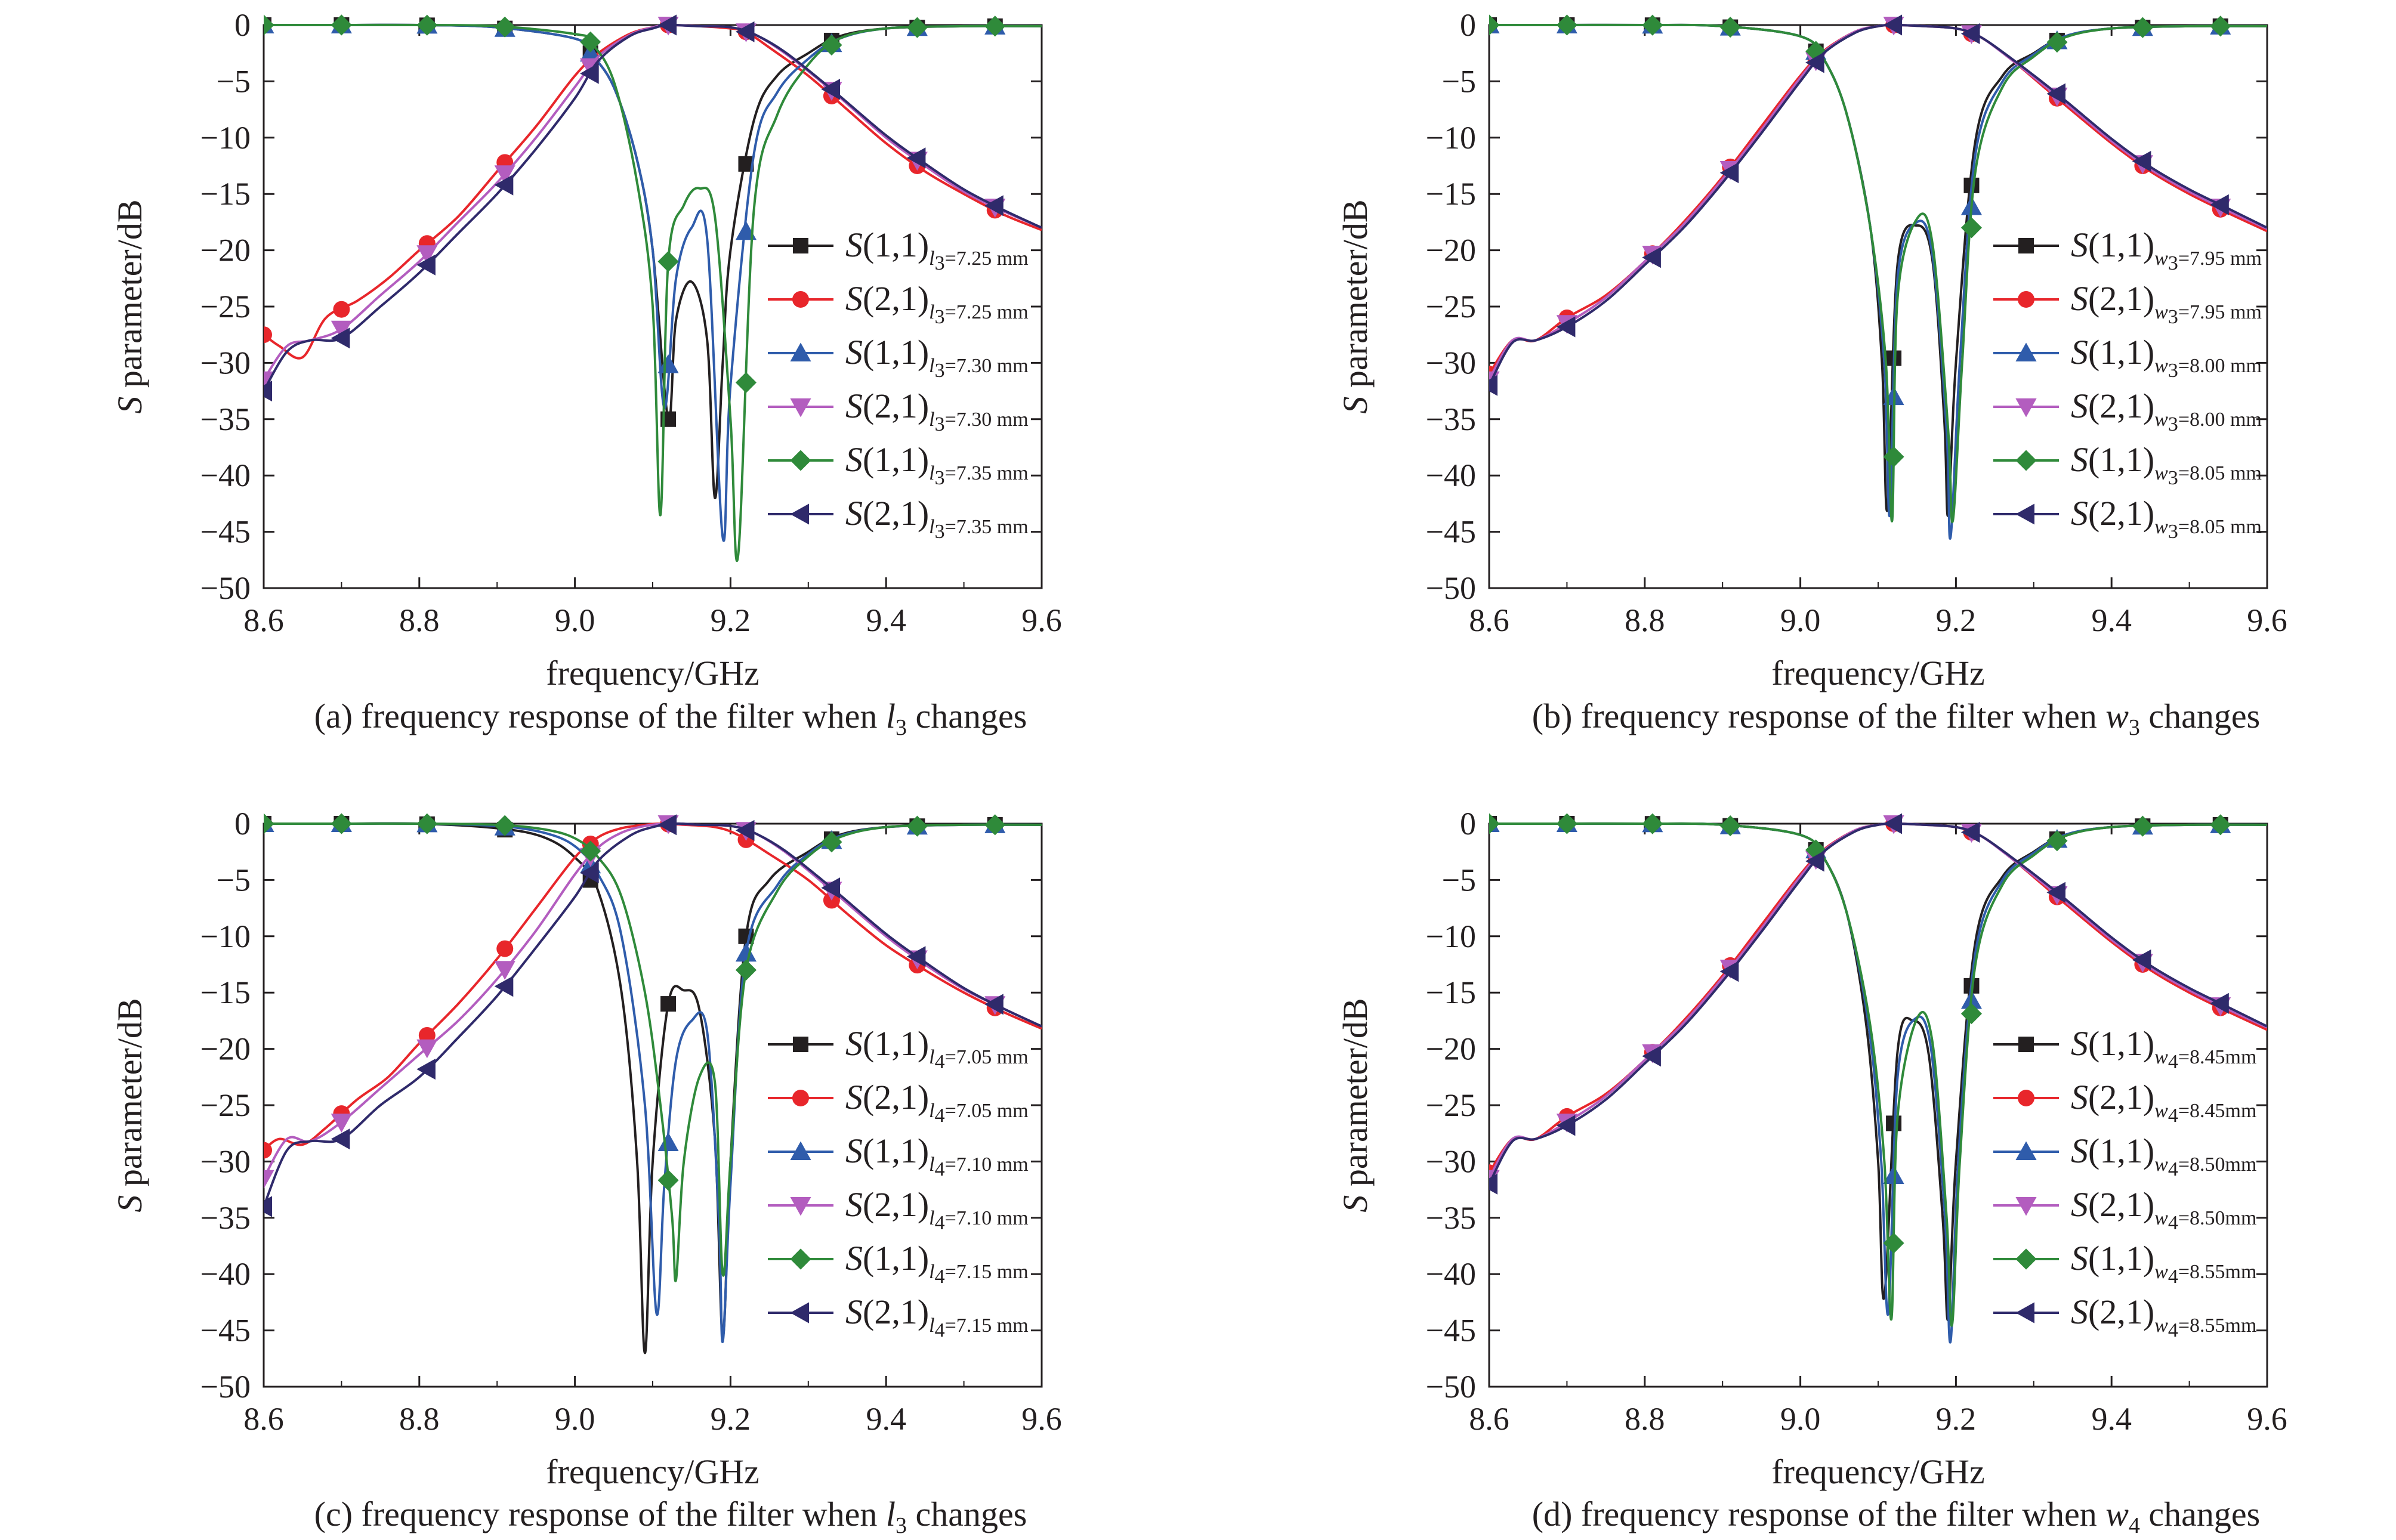 The image size is (2396, 1540). I want to click on legend-entry-3: S(1,1)w4=8.50mm, so click(2163, 1155).